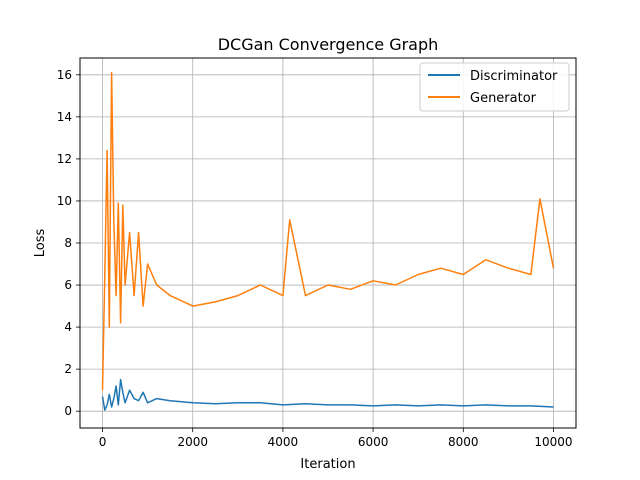  I want to click on x-axis-ticks: 0 2000 4000 6000 8000 10000, so click(336, 438).